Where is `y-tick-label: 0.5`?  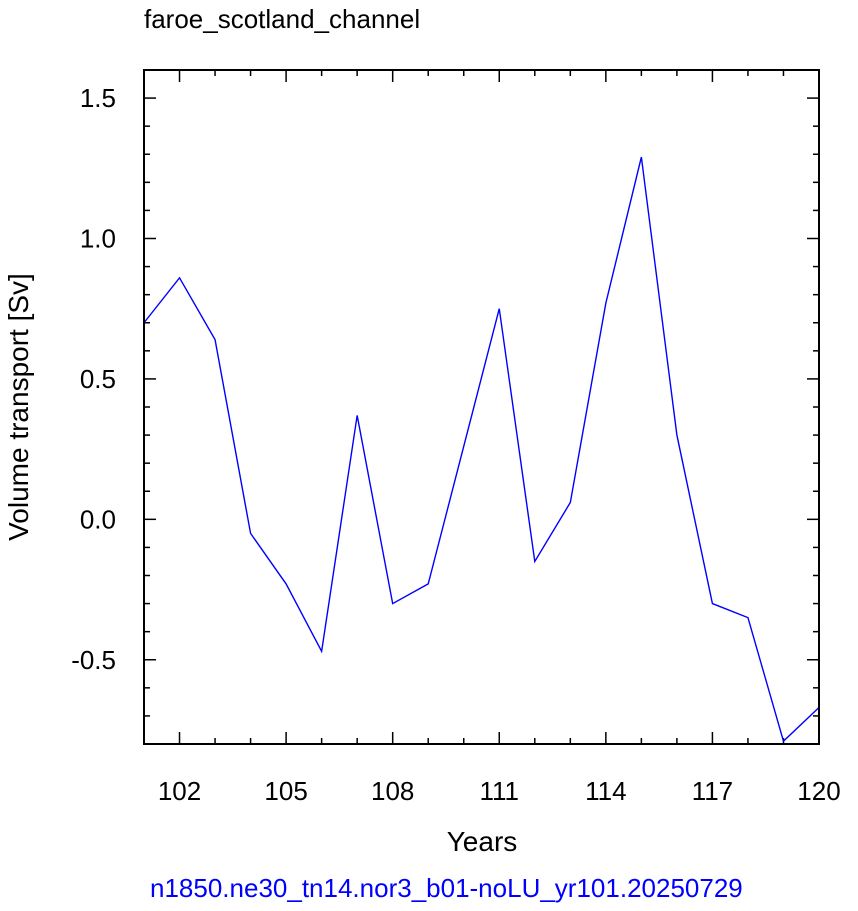 y-tick-label: 0.5 is located at coordinates (98, 379).